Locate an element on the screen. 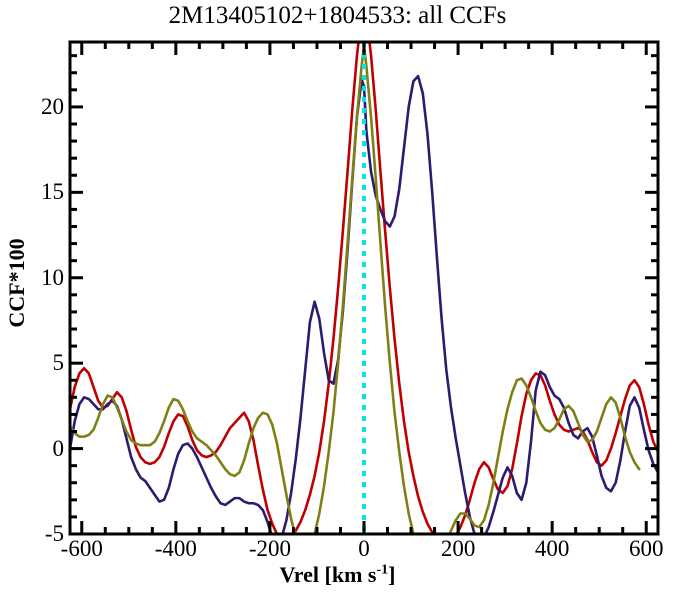 The height and width of the screenshot is (600, 675). x-axis-label-main: Vrel [km s is located at coordinates (328, 574).